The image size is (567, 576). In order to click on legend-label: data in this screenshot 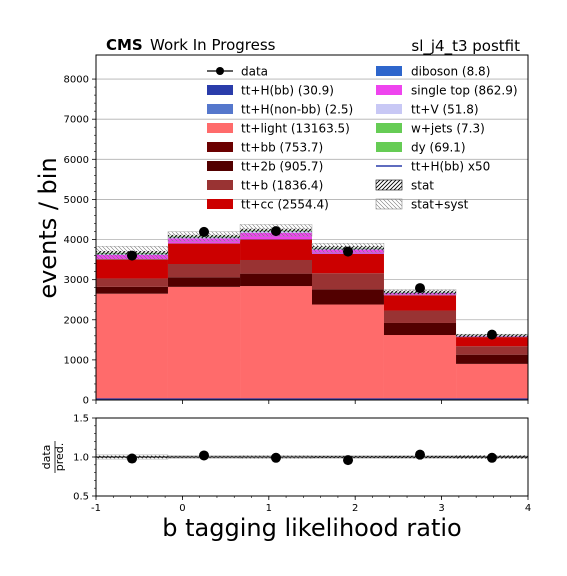, I will do `click(254, 72)`.